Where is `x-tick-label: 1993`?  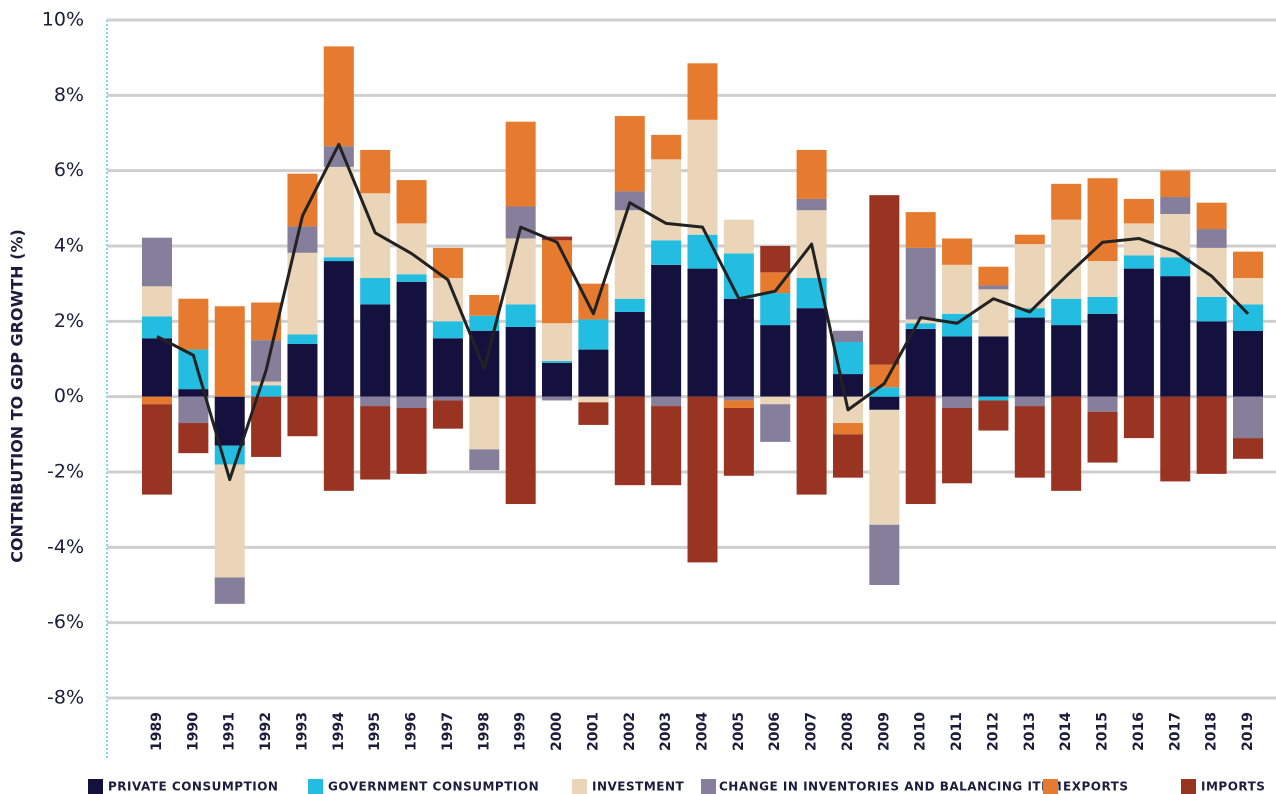 x-tick-label: 1993 is located at coordinates (302, 731).